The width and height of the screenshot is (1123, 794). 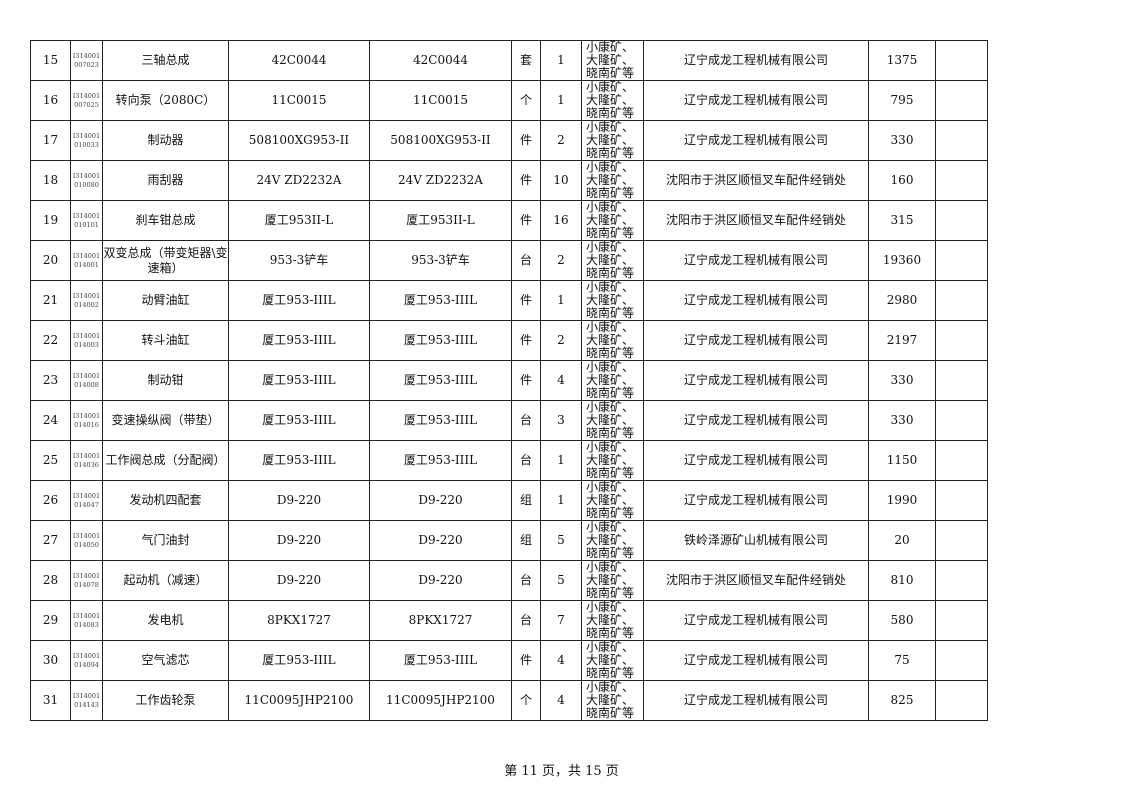 I want to click on cell-code: I314001 014002, so click(x=86, y=300).